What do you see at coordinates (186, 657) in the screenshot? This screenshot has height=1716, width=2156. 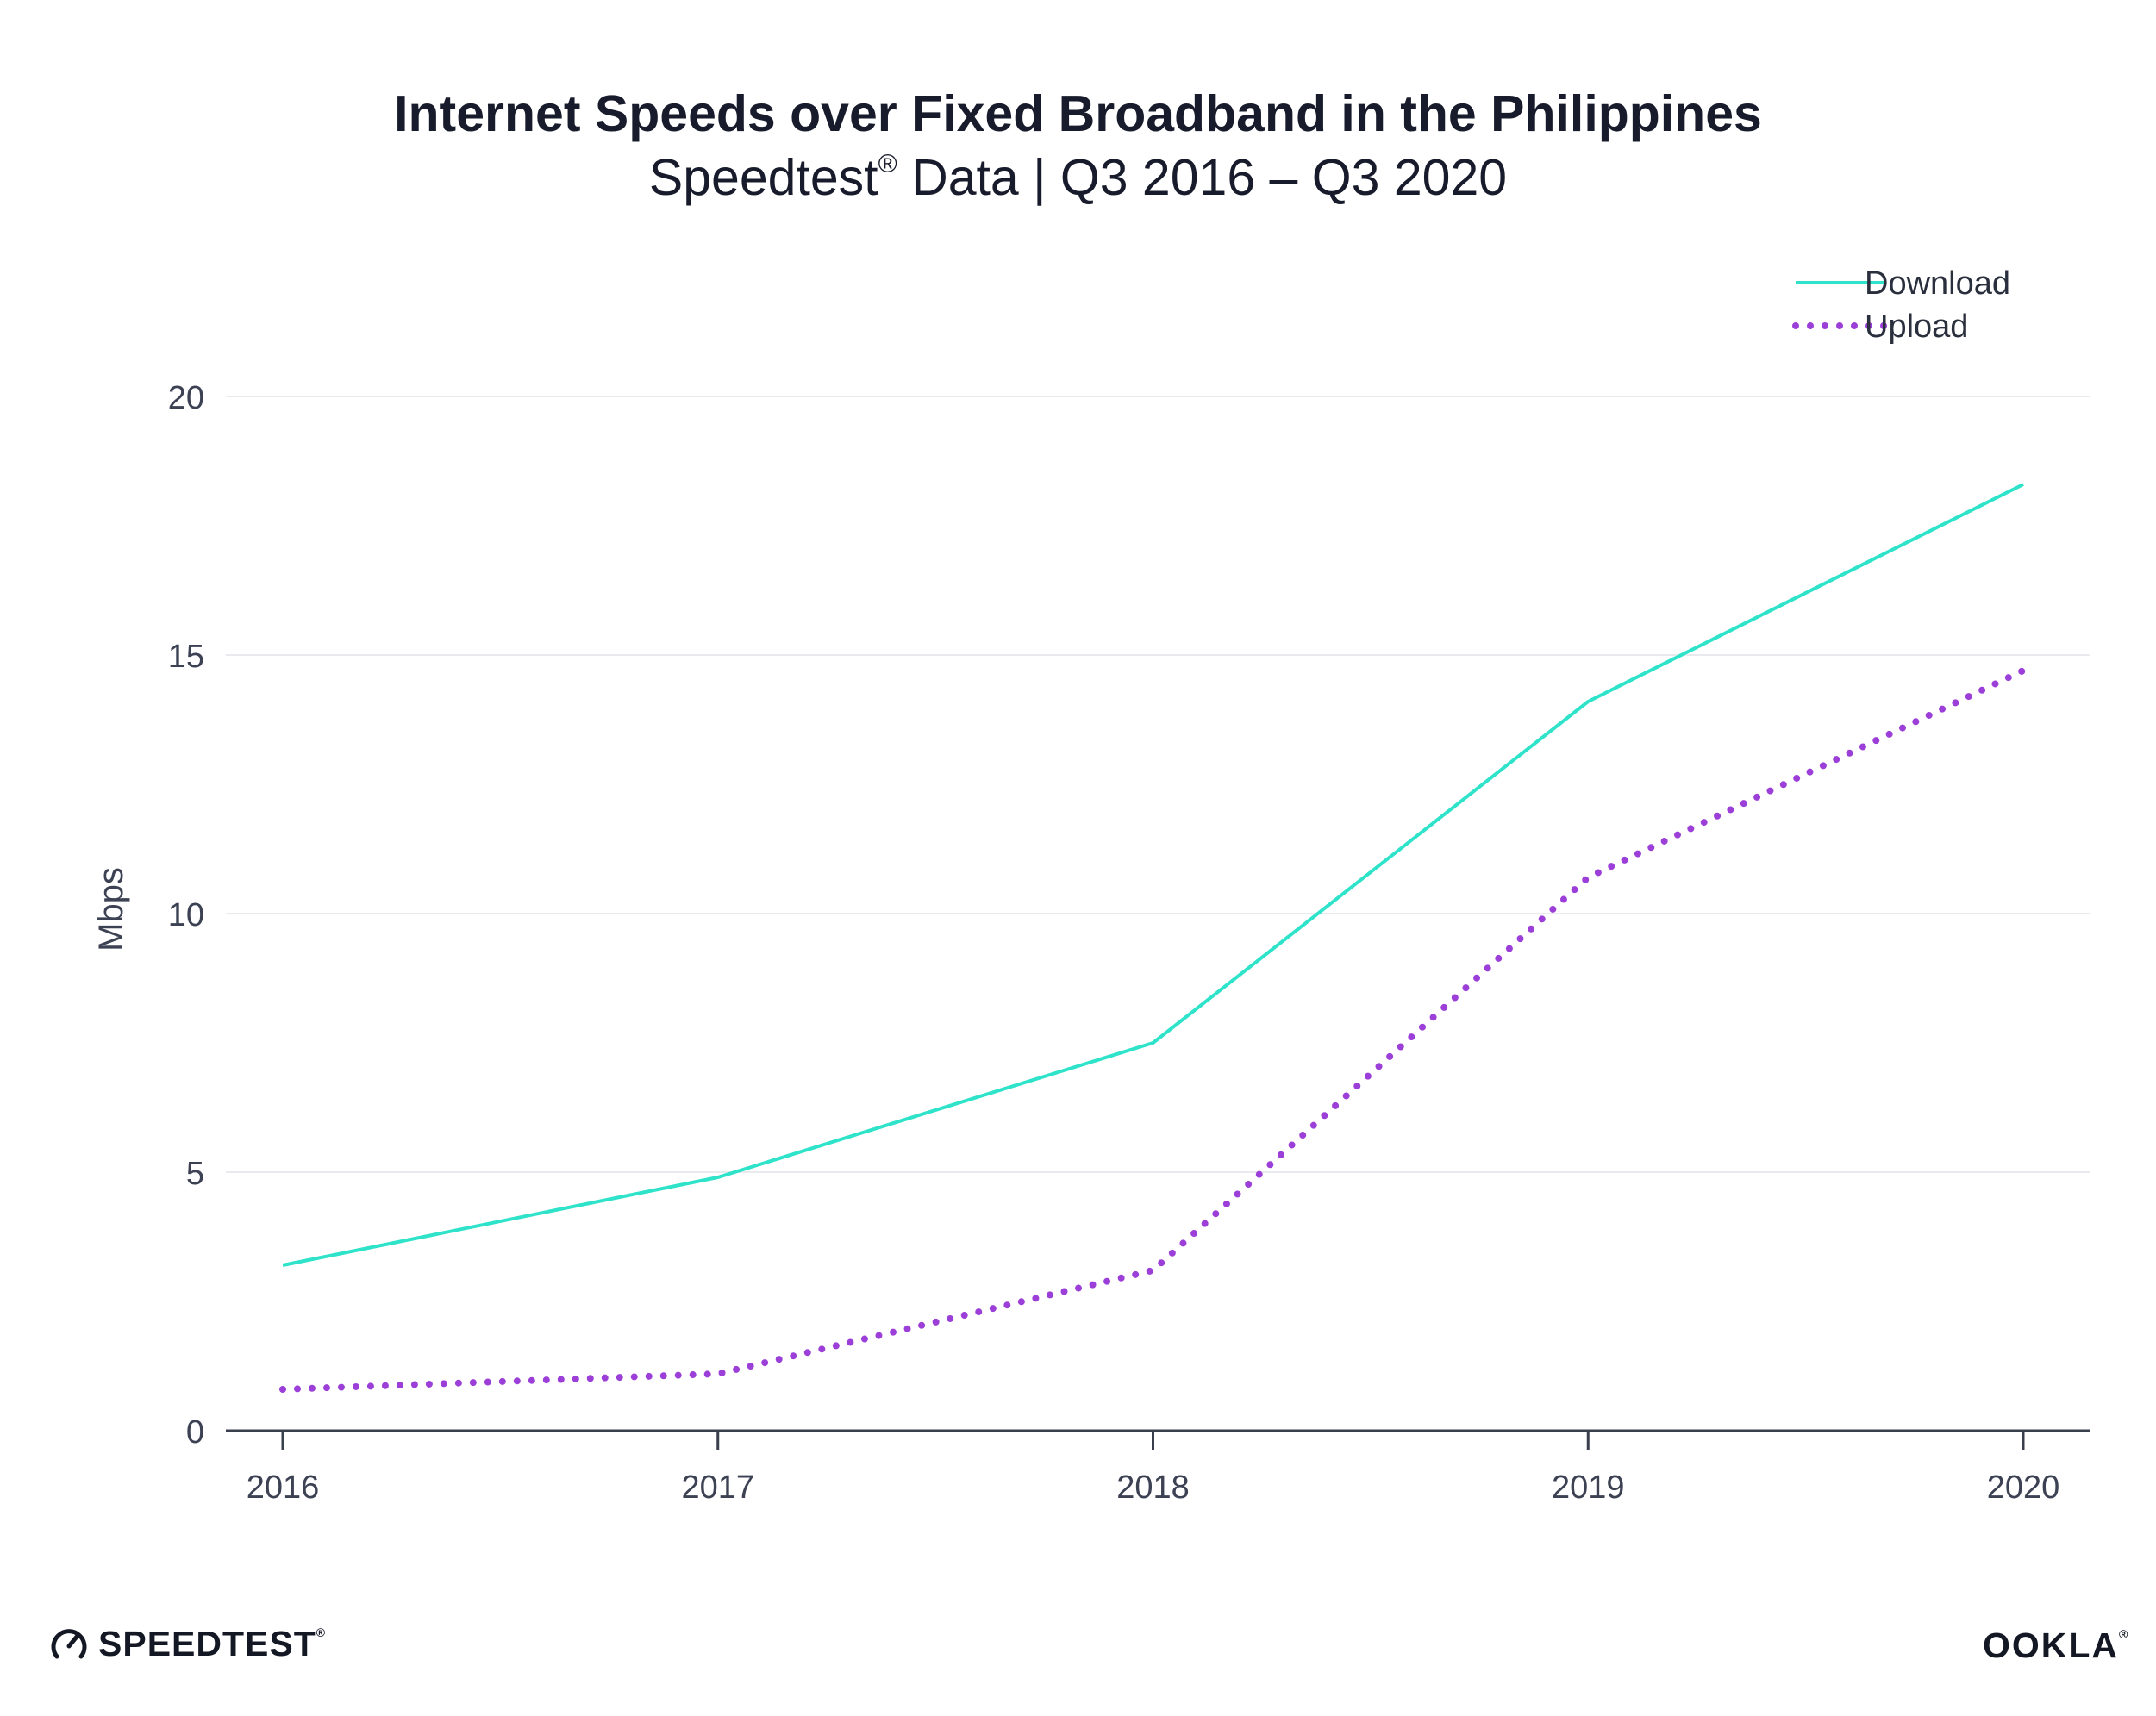 I see `y-tick-label: 15` at bounding box center [186, 657].